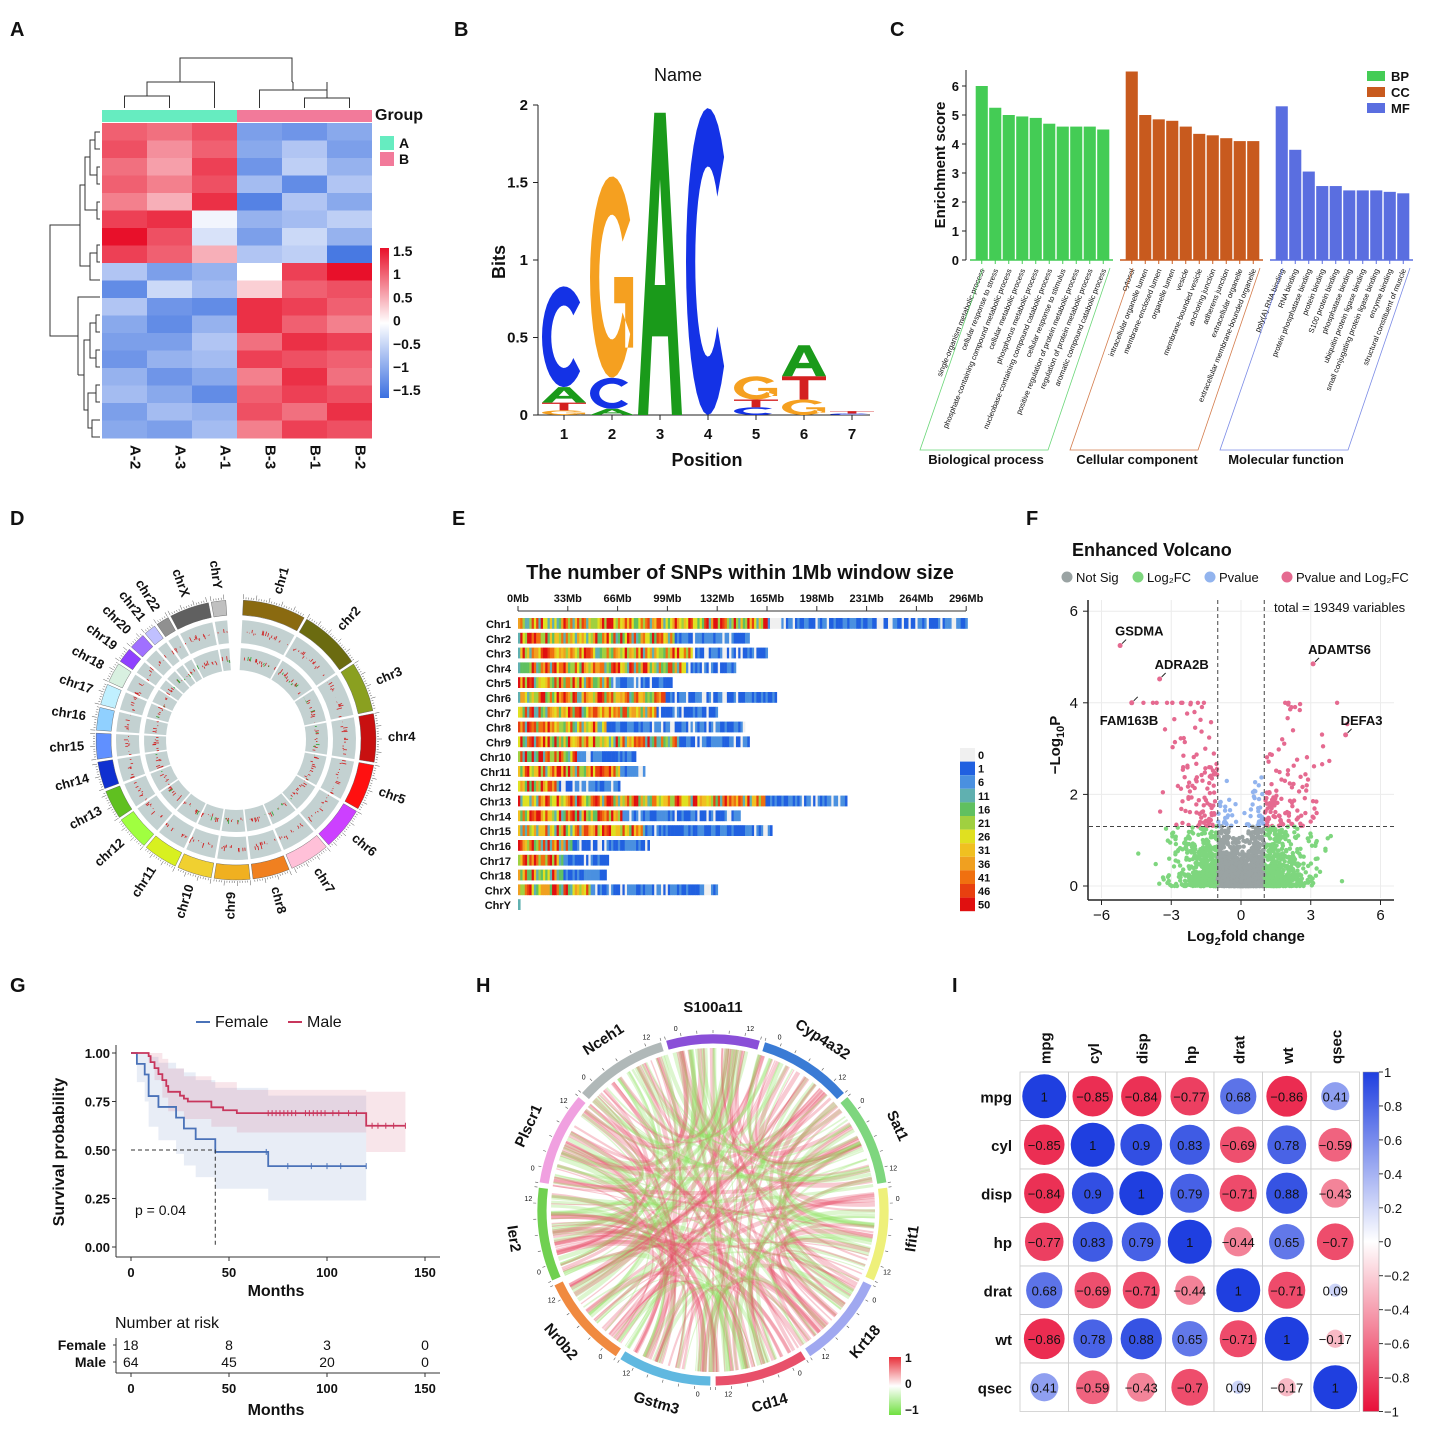  What do you see at coordinates (498, 729) in the screenshot?
I see `chromosome-label: Chr8` at bounding box center [498, 729].